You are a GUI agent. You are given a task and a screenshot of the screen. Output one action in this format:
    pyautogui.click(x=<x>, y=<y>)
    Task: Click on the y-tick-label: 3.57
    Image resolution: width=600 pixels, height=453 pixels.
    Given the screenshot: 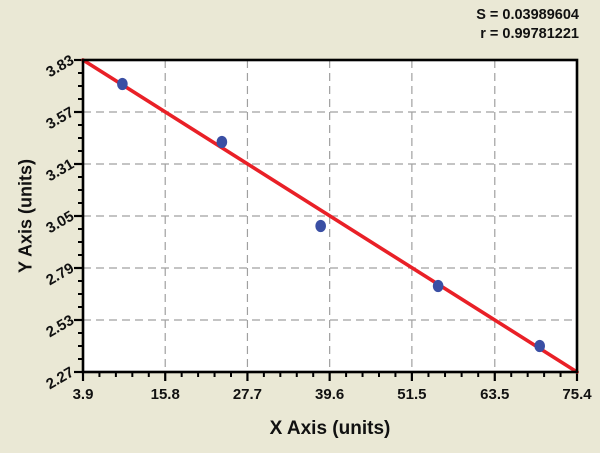 What is the action you would take?
    pyautogui.click(x=60, y=118)
    